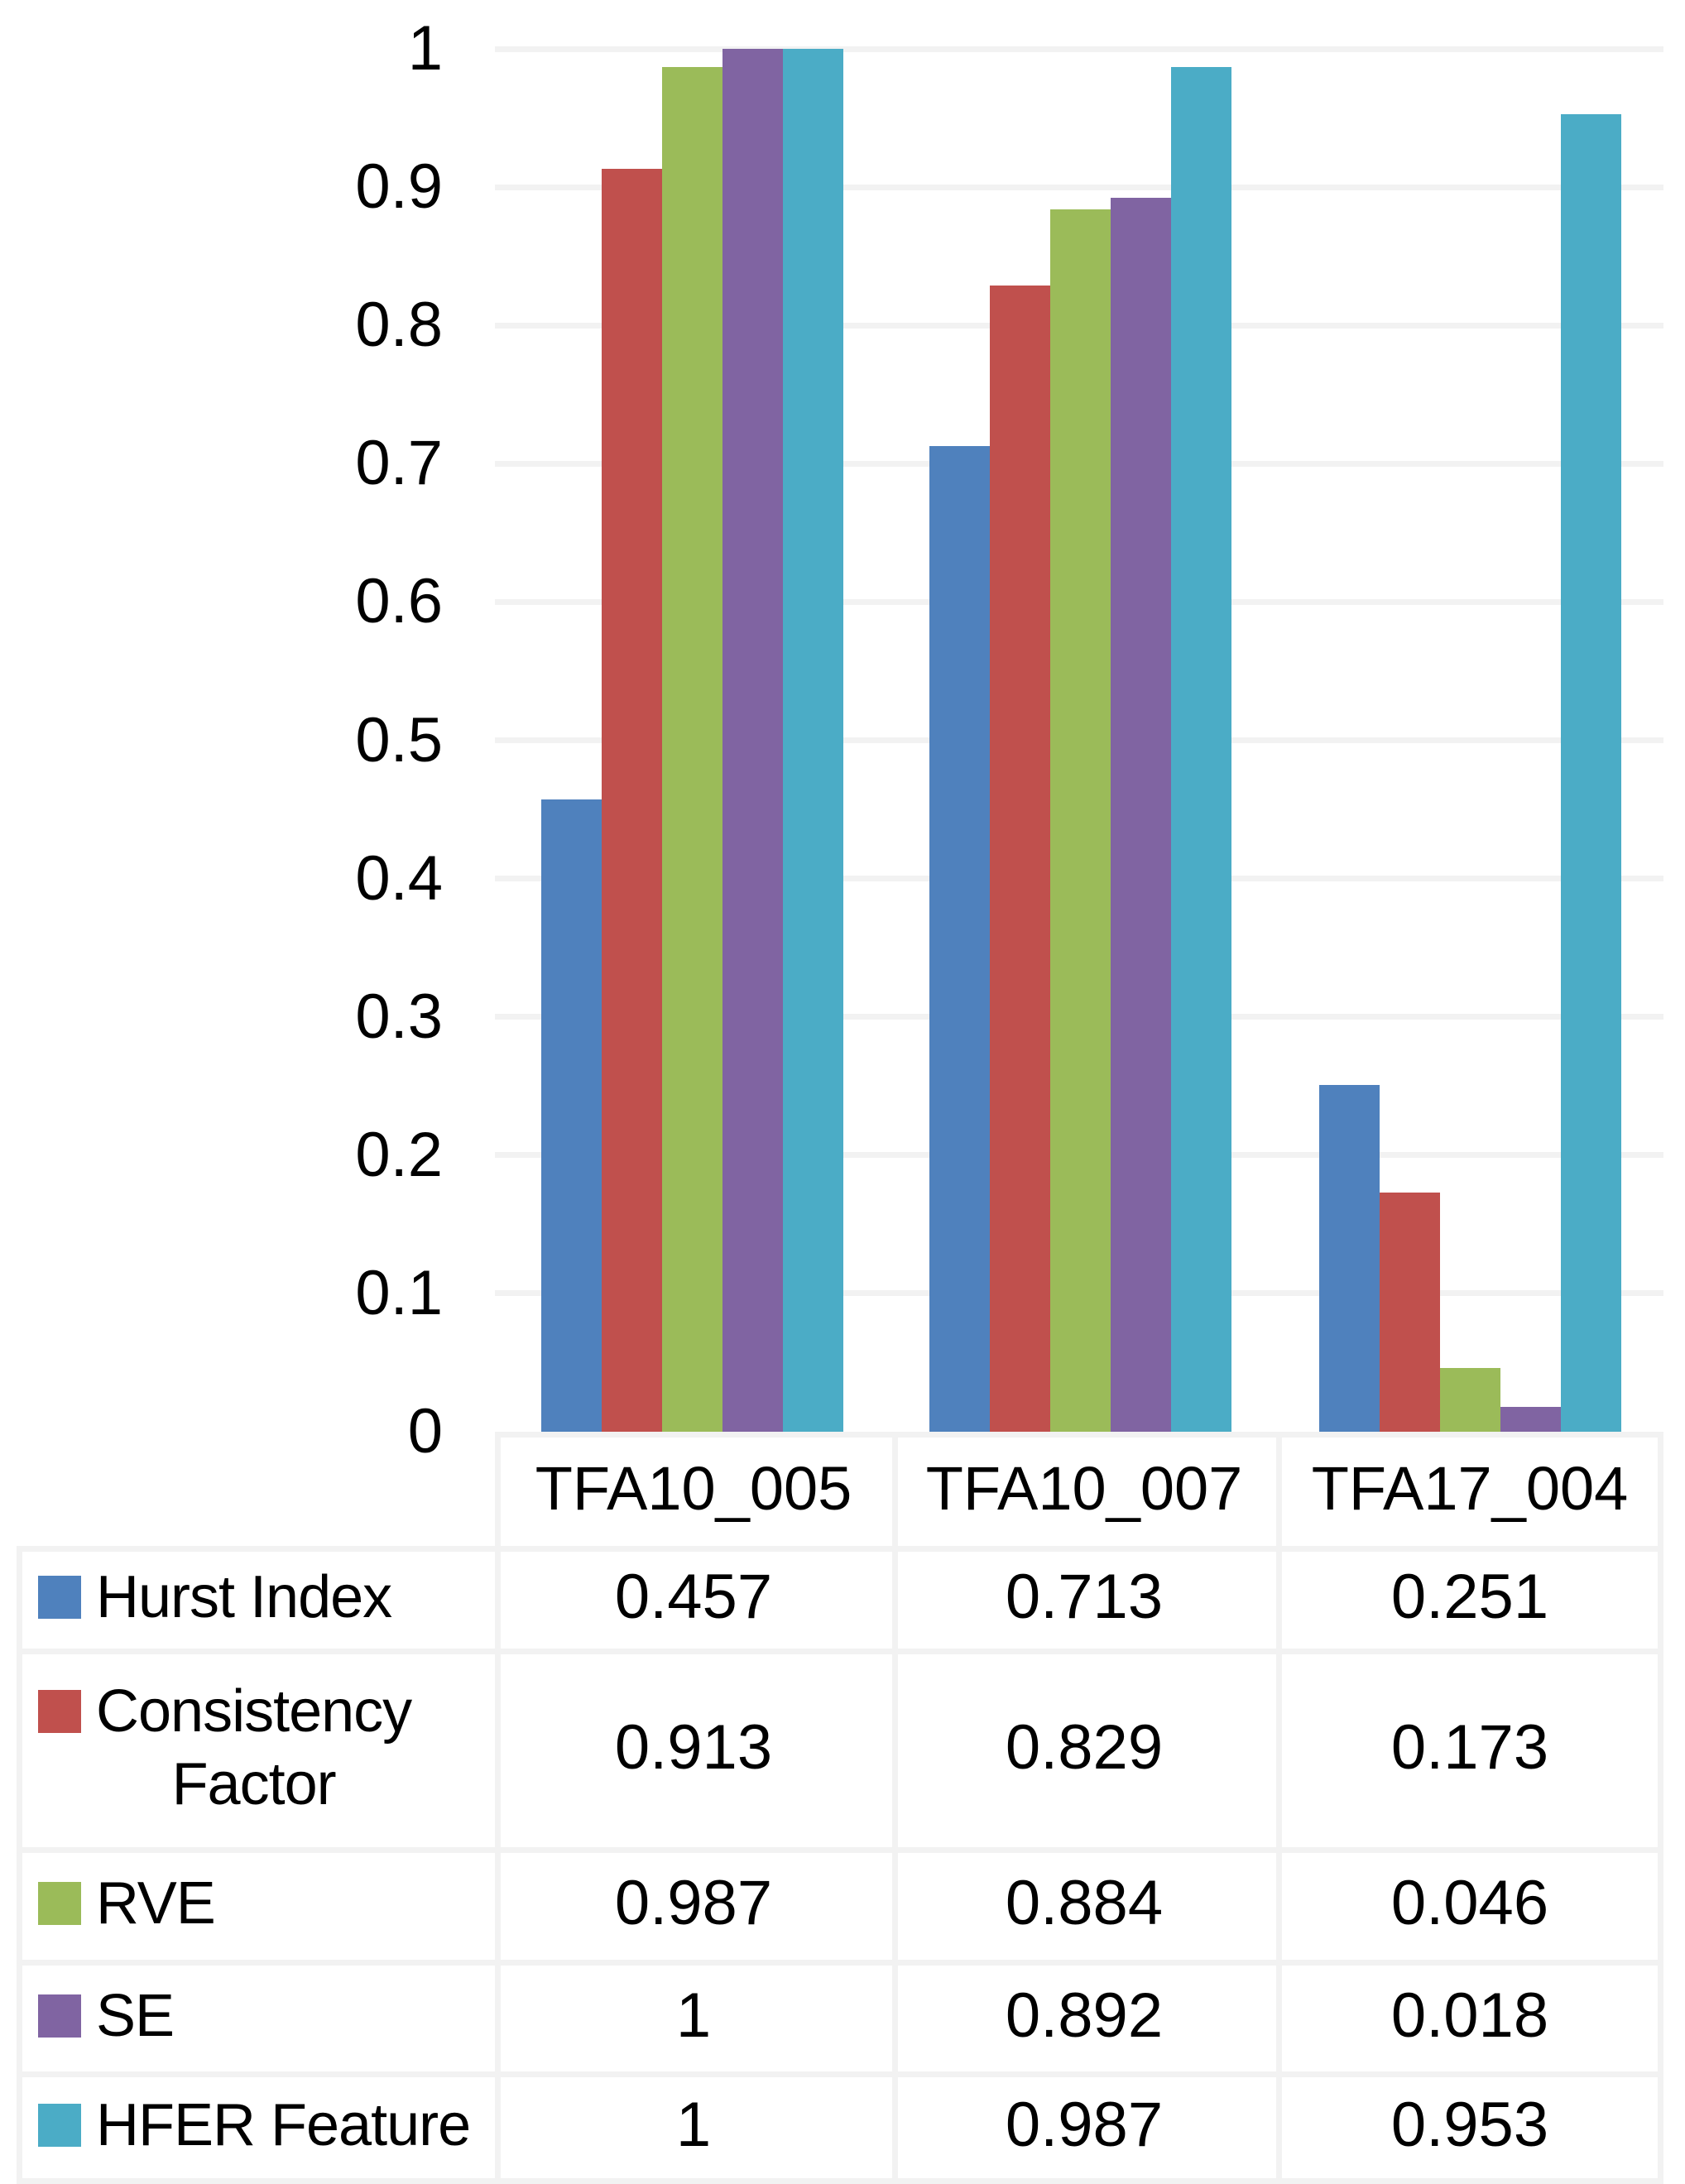 Image resolution: width=1685 pixels, height=2184 pixels. Describe the element at coordinates (1470, 2015) in the screenshot. I see `value-cell: 0.018` at that location.